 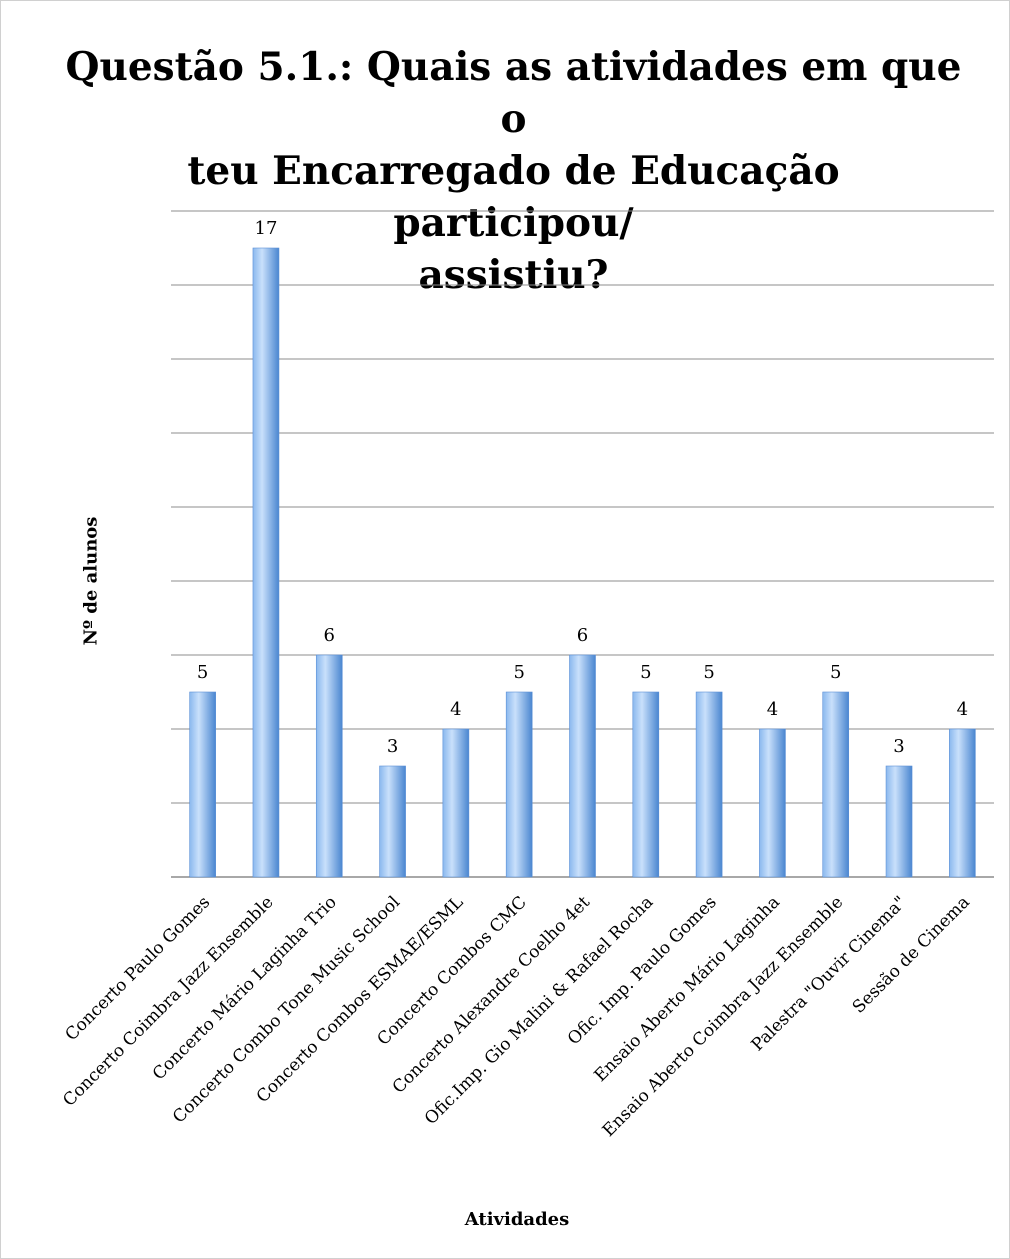 What do you see at coordinates (723, 1016) in the screenshot?
I see `x-tick-label: Ensaio Aberto Coimbra Jazz Ensemble` at bounding box center [723, 1016].